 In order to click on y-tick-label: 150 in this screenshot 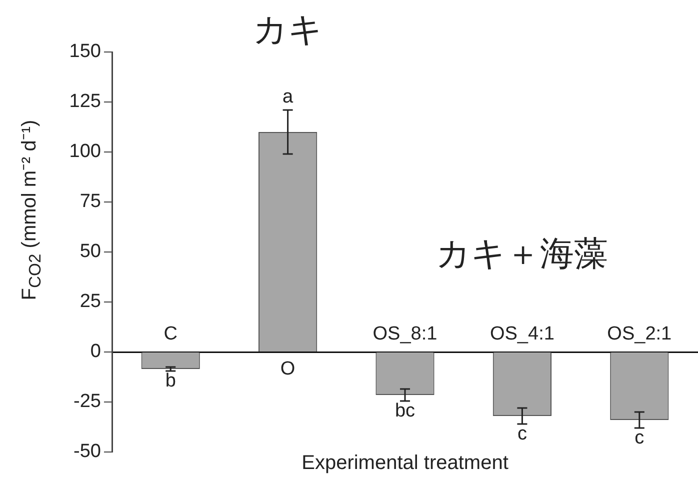, I will do `click(85, 51)`.